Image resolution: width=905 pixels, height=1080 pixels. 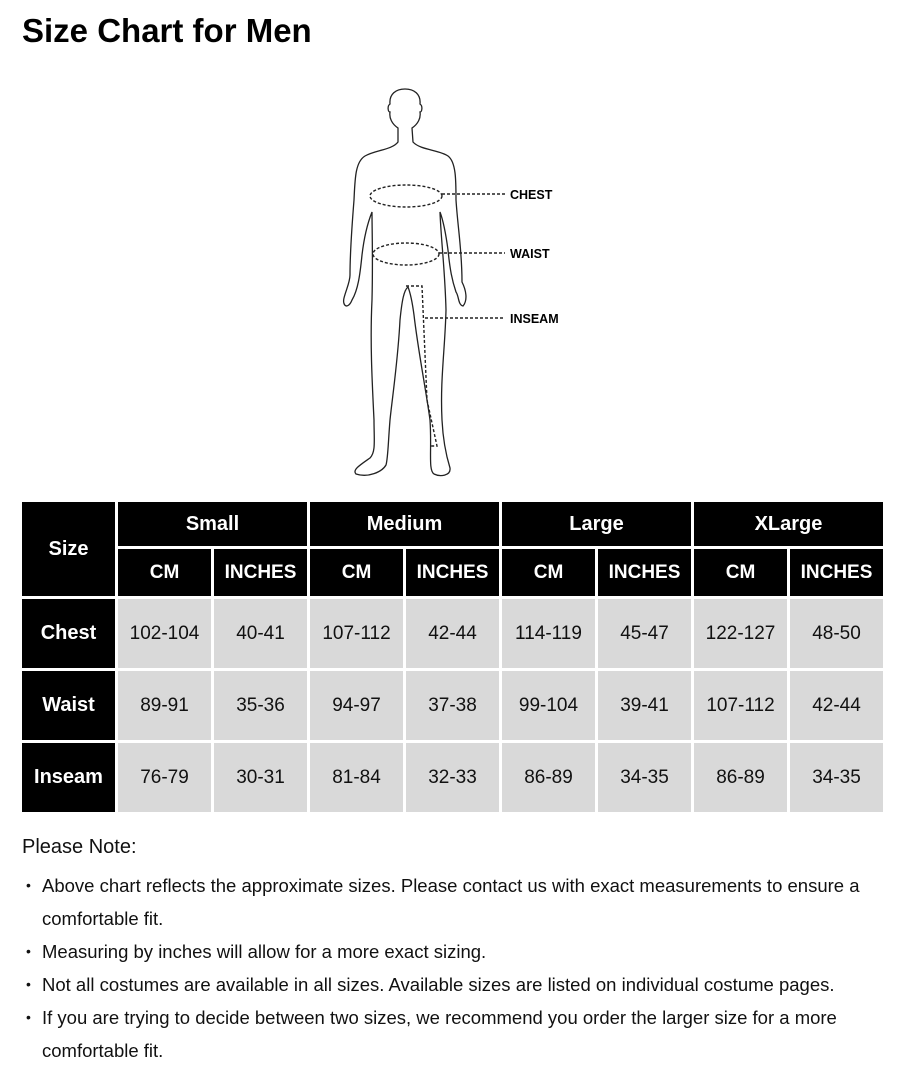 What do you see at coordinates (406, 254) in the screenshot?
I see `waist-measure-loop` at bounding box center [406, 254].